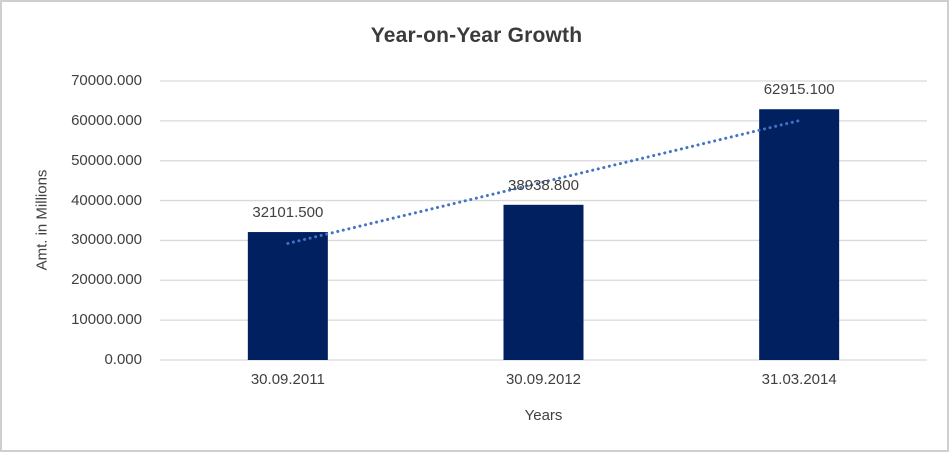  I want to click on y-tick-label: 10000.000, so click(106, 320).